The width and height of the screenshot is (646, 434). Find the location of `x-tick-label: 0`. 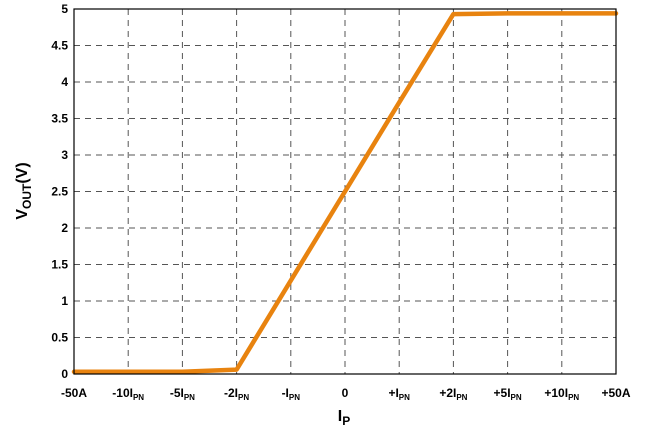

x-tick-label: 0 is located at coordinates (345, 393).